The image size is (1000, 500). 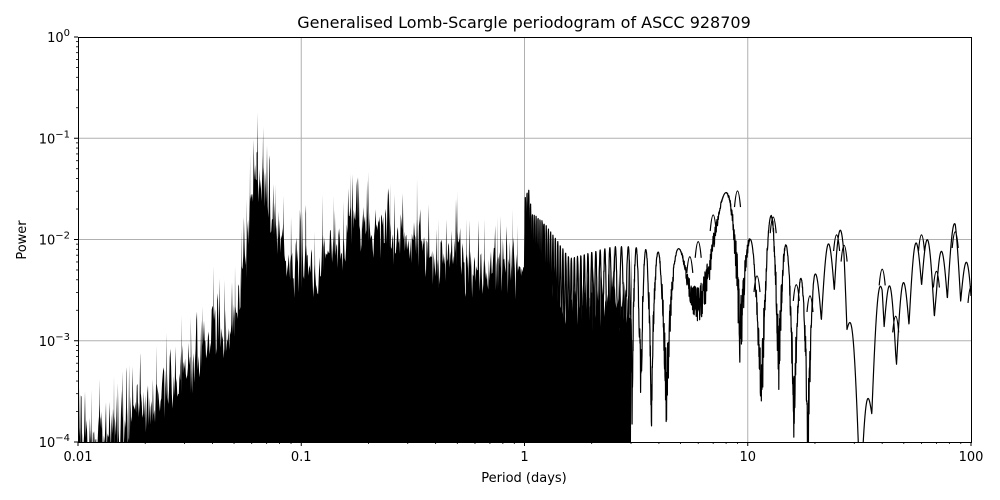 I want to click on x-tick-label: 0.1, so click(x=301, y=457).